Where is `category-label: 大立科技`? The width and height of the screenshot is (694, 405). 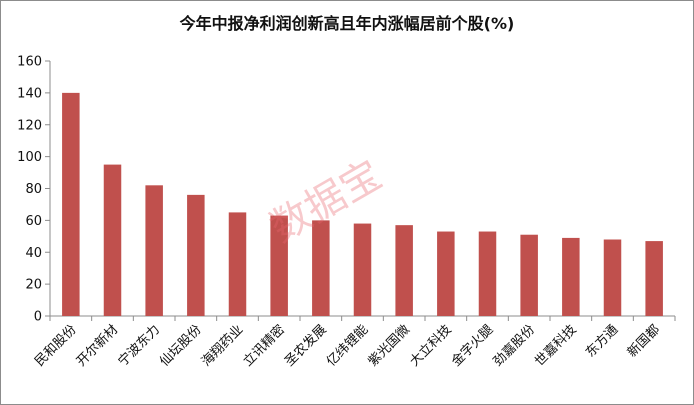 category-label: 大立科技 is located at coordinates (430, 345).